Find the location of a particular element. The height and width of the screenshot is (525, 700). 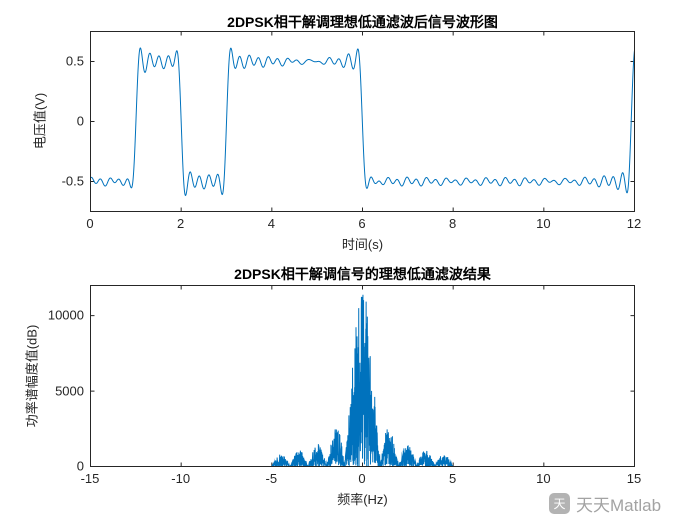

x-tick-label: 6 is located at coordinates (362, 223).